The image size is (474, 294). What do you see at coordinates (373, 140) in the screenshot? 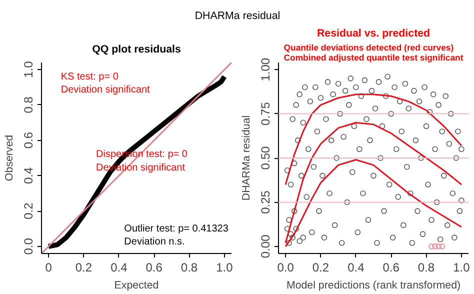
I see `line-series` at bounding box center [373, 140].